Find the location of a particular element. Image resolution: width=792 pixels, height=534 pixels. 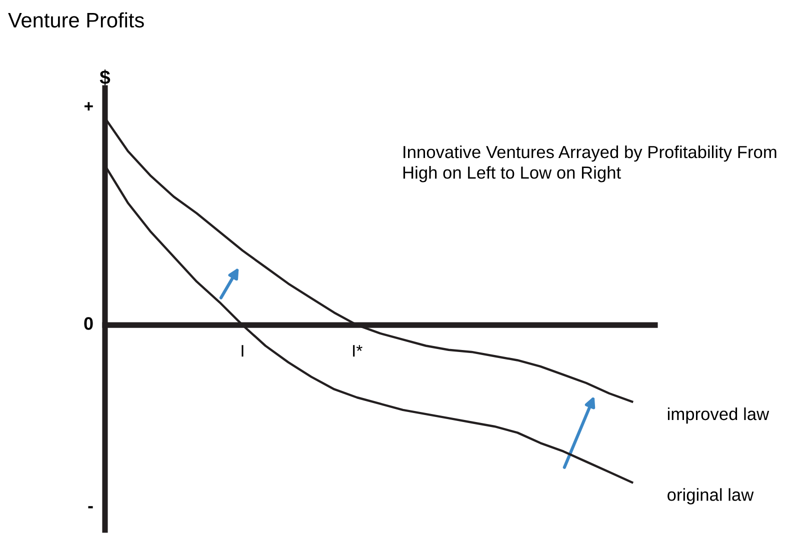

annotation: Innovative Ventures Arrayed by Profitability From High on Left to Low on Right is located at coordinates (589, 163).